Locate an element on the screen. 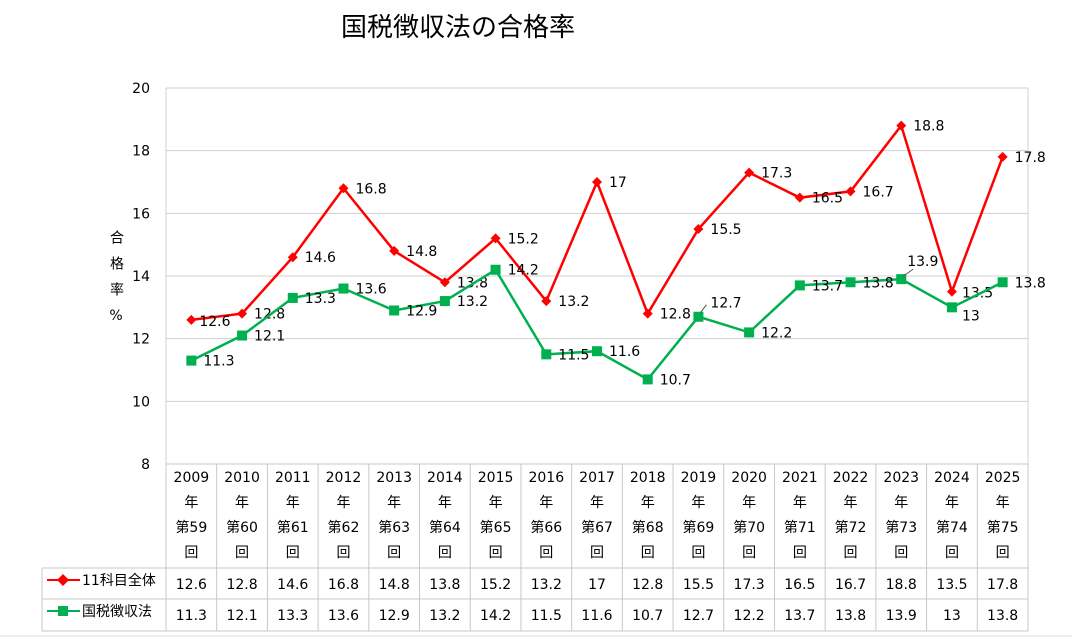 This screenshot has height=640, width=1072. data-label: 16.5 is located at coordinates (827, 199).